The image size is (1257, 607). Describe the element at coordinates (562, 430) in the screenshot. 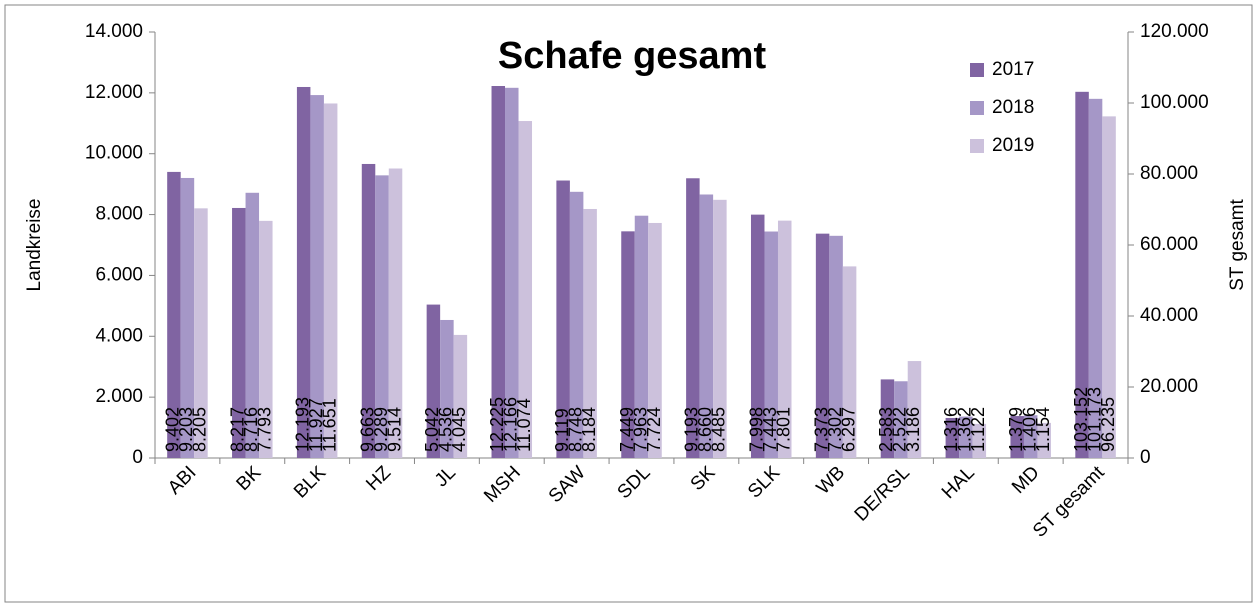

I see `value-label: 9.119` at that location.